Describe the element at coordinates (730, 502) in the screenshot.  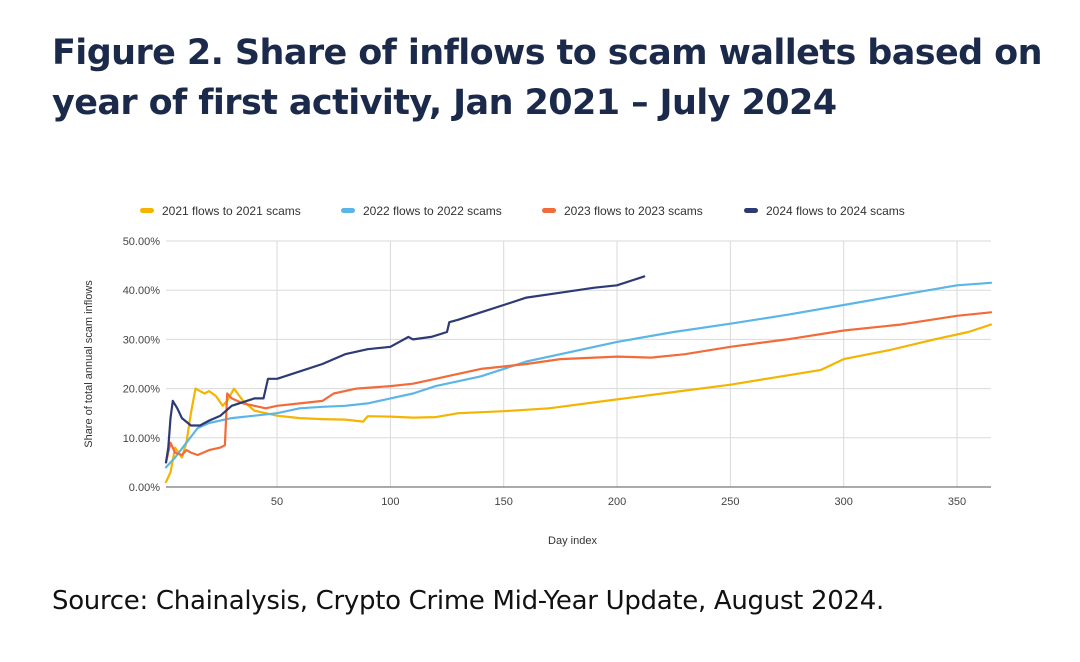
I see `x-tick-label: 250` at that location.